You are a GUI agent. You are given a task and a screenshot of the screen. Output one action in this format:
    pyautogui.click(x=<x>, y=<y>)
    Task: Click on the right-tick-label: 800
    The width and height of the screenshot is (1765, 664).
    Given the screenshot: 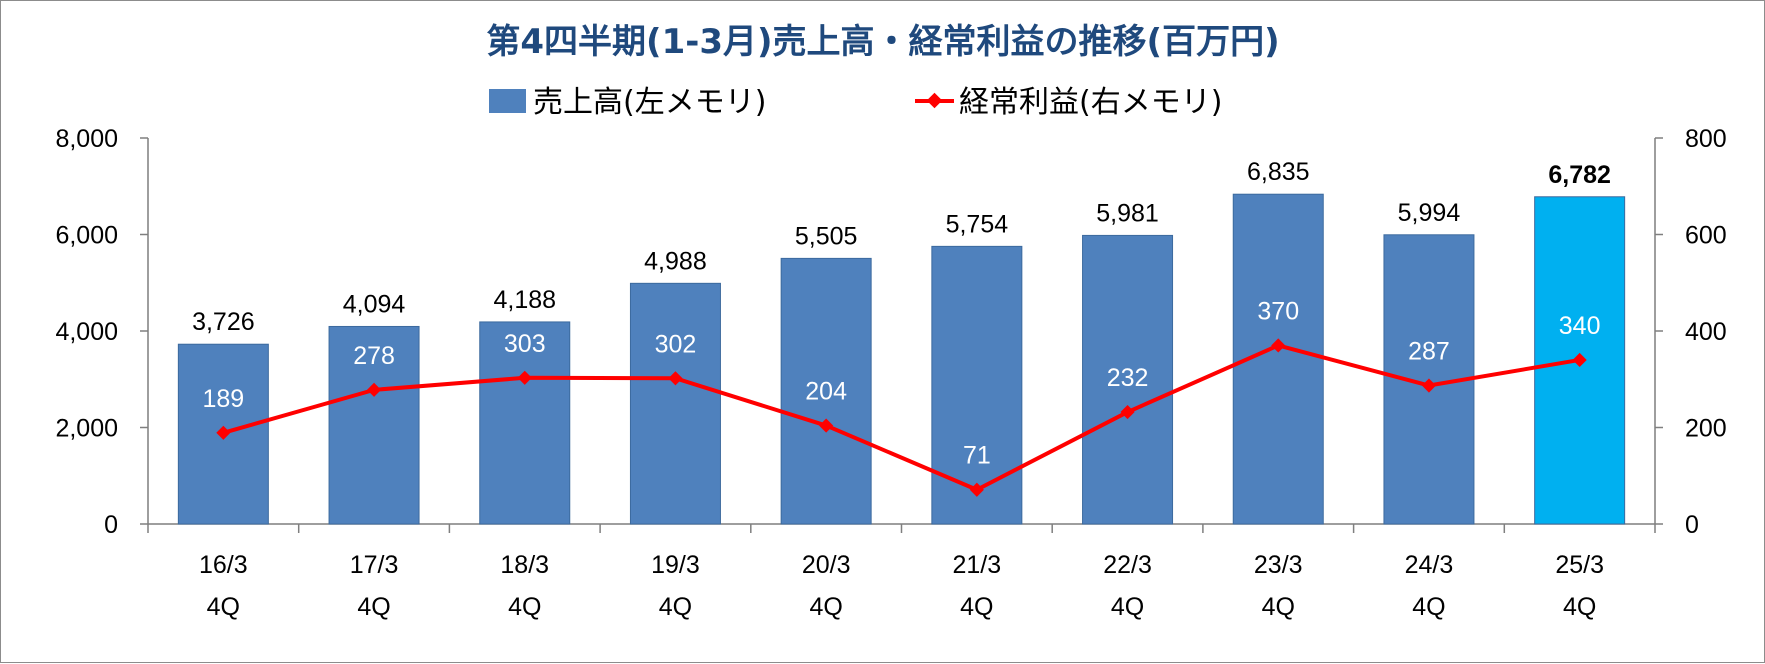 What is the action you would take?
    pyautogui.click(x=1706, y=139)
    